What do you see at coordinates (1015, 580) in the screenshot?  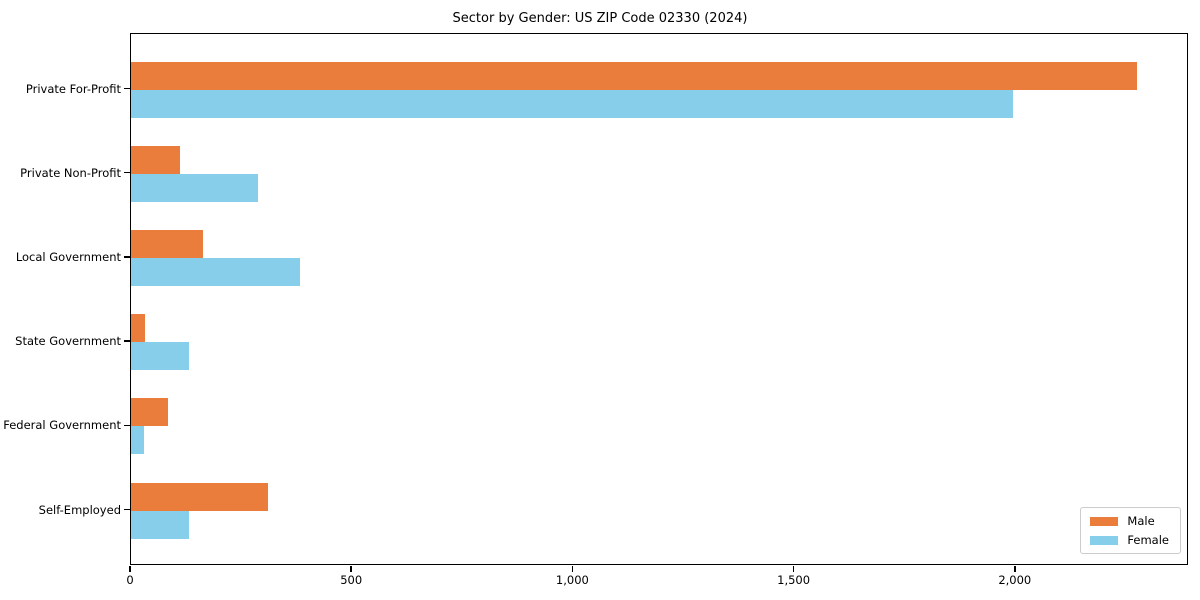 I see `x-axis-tick-label: 2,000` at bounding box center [1015, 580].